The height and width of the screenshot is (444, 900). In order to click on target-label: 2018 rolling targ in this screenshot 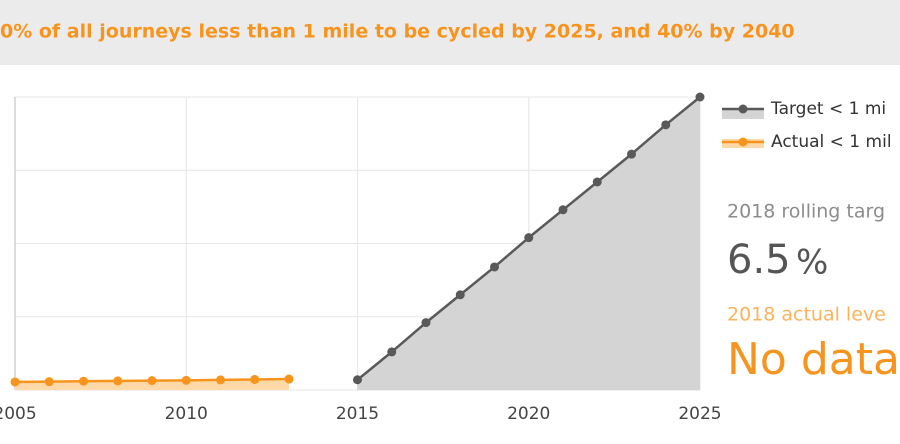, I will do `click(806, 212)`.